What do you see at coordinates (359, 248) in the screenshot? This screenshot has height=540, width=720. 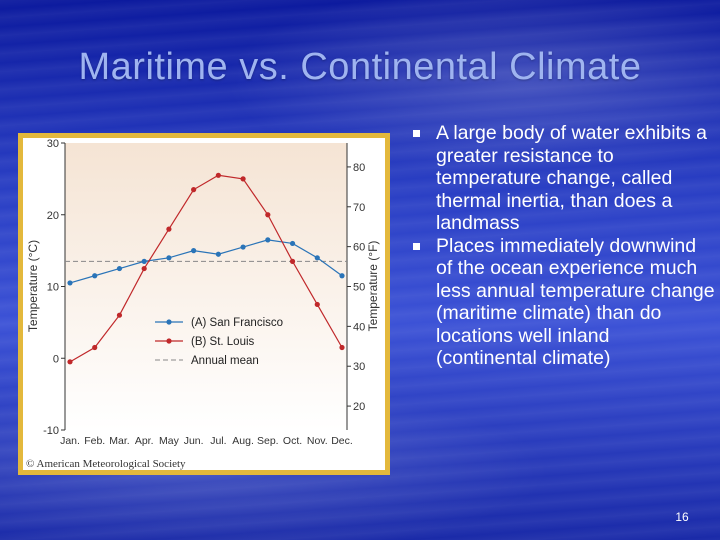 I see `y-tick-label-right: 60` at bounding box center [359, 248].